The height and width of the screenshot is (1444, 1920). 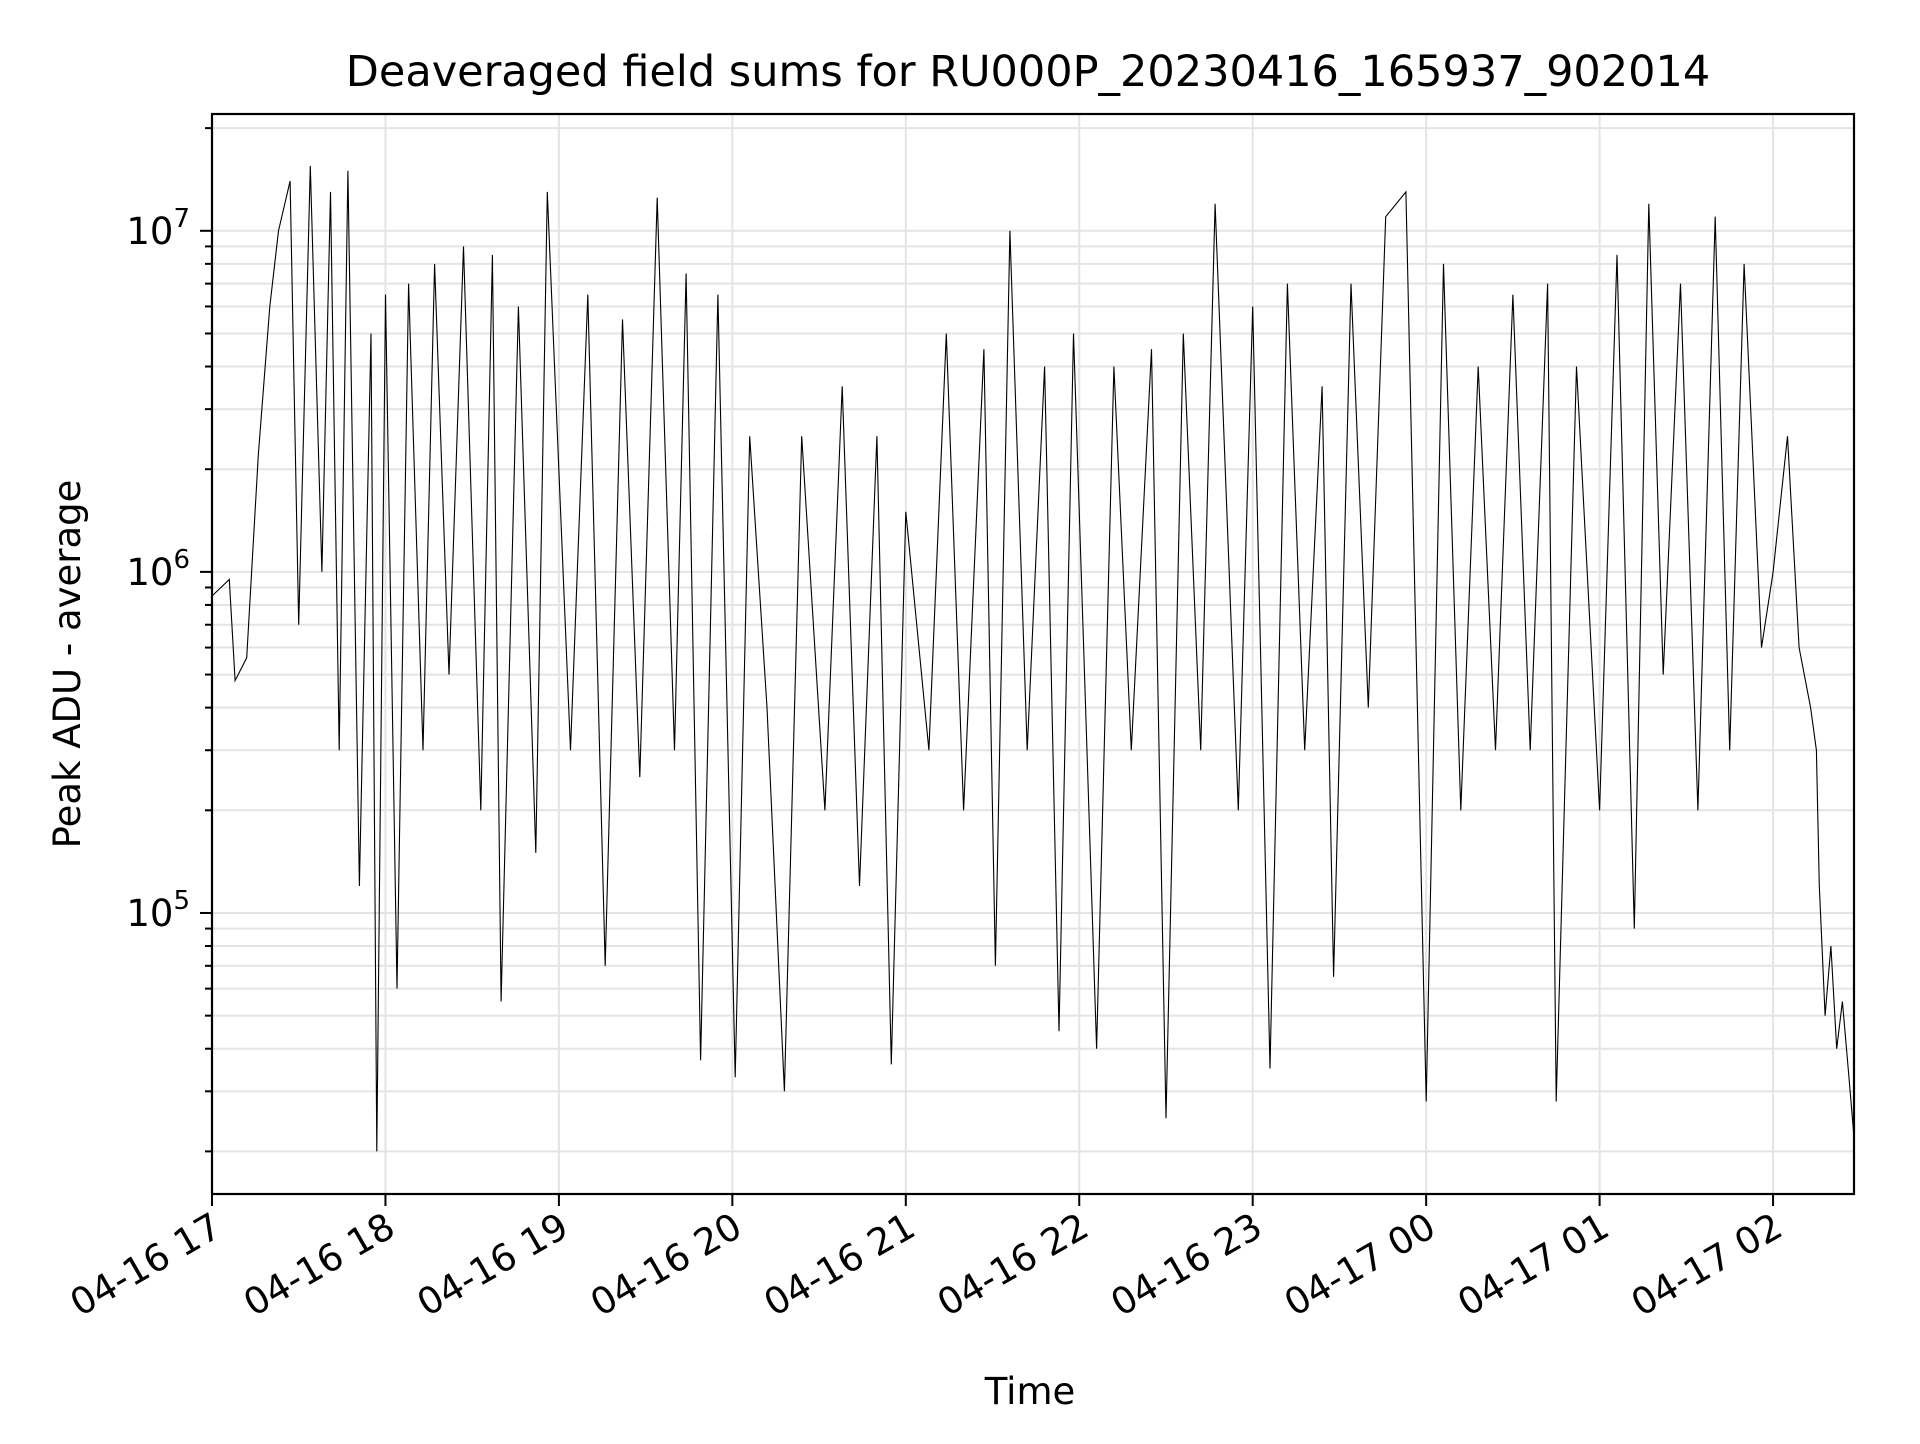 What do you see at coordinates (146, 1265) in the screenshot?
I see `x-tick-label: 04-16 17` at bounding box center [146, 1265].